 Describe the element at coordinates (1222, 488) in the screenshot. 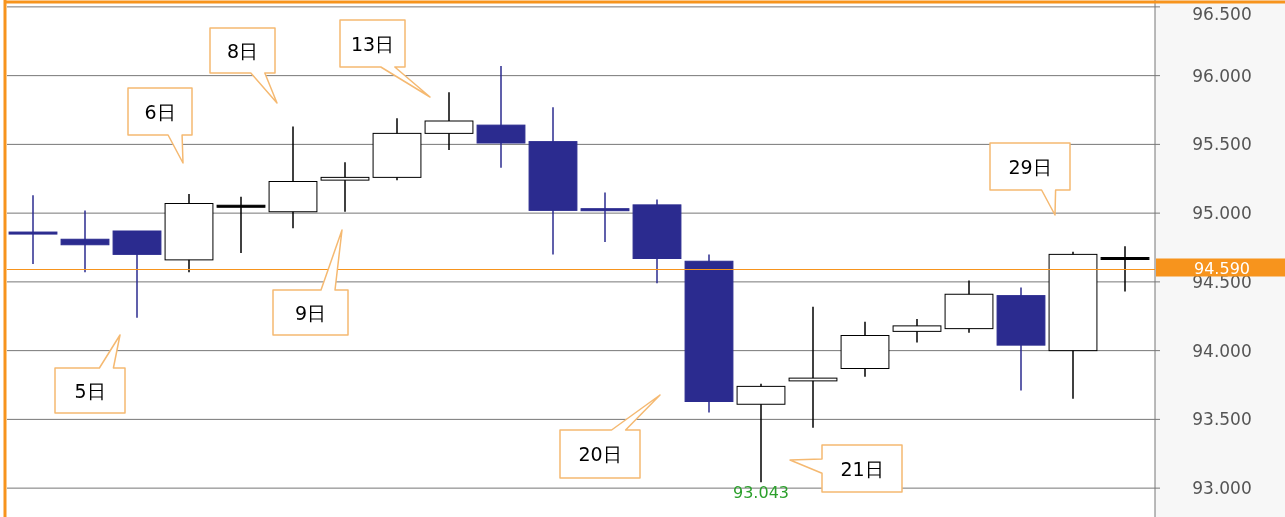

I see `y-tick-label: 93.000` at that location.